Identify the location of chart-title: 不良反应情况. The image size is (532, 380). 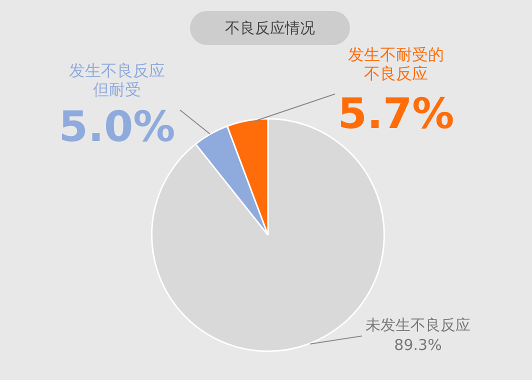
(270, 28).